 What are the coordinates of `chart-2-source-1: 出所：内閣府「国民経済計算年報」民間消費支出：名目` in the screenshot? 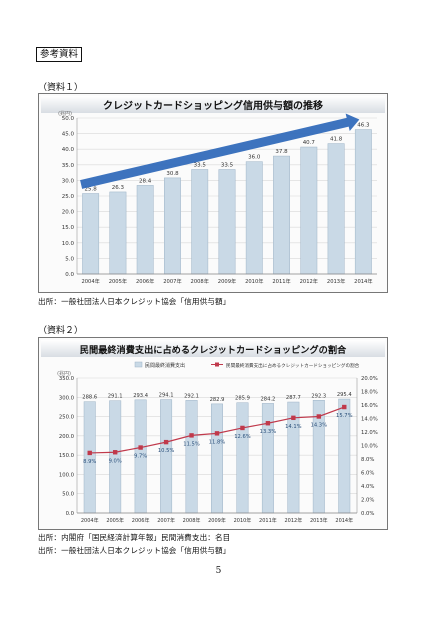 It's located at (134, 537).